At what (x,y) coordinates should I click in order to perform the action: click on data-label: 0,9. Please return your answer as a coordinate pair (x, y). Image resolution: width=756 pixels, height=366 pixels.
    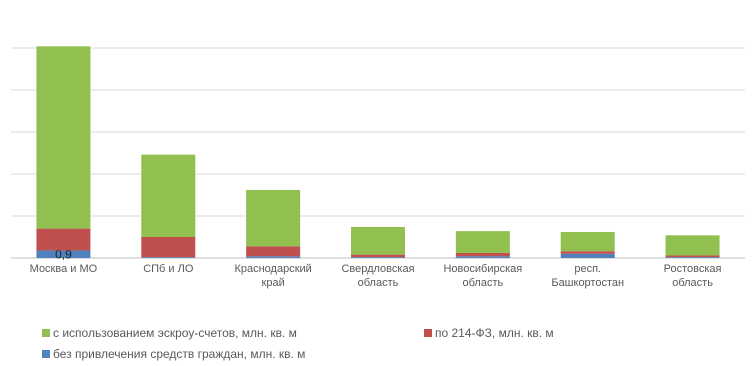
    Looking at the image, I should click on (63, 254).